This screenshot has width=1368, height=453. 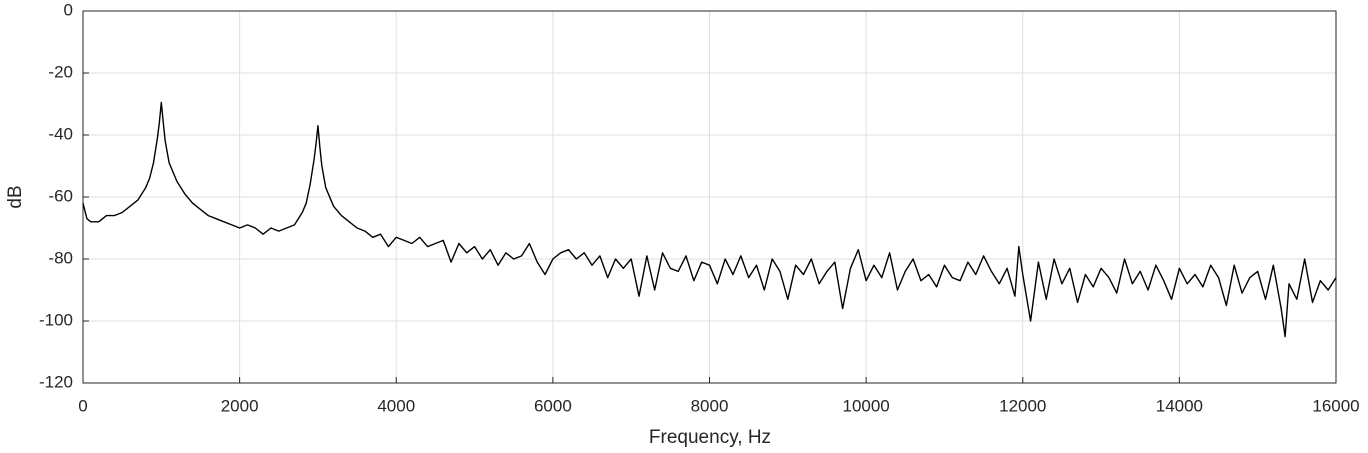 I want to click on y-tick-label: -120, so click(x=56, y=381).